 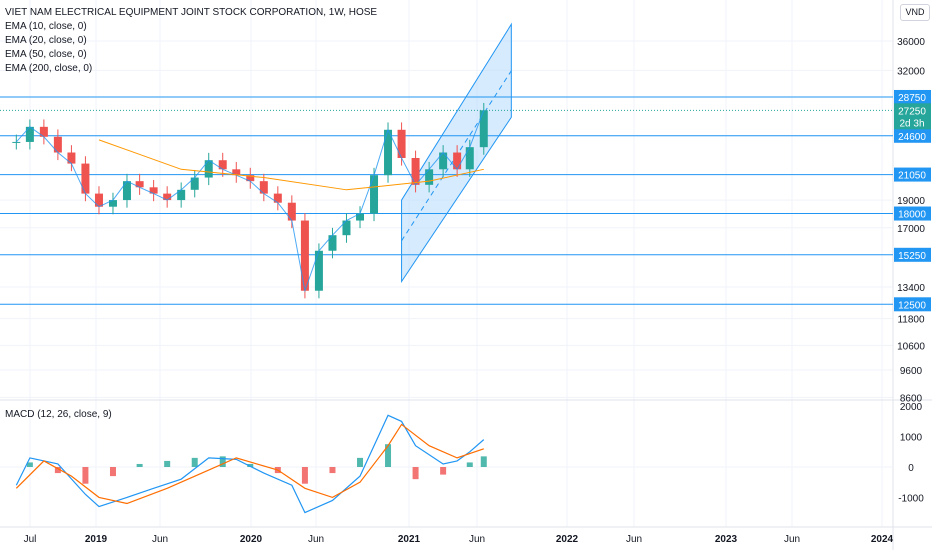 What do you see at coordinates (911, 398) in the screenshot?
I see `price-axis-tick: 8600` at bounding box center [911, 398].